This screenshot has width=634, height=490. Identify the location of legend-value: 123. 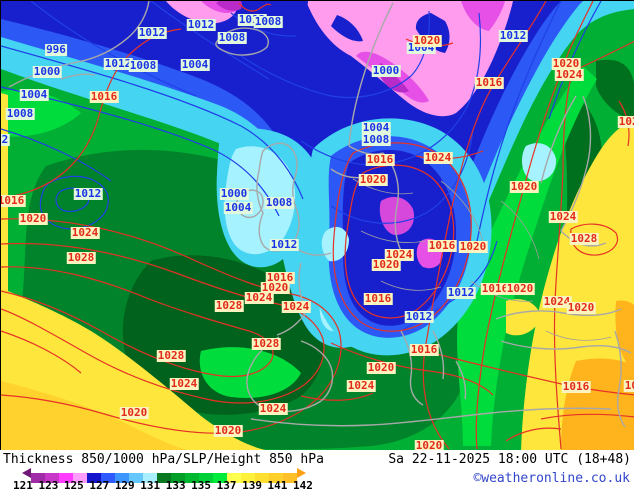
(48, 484).